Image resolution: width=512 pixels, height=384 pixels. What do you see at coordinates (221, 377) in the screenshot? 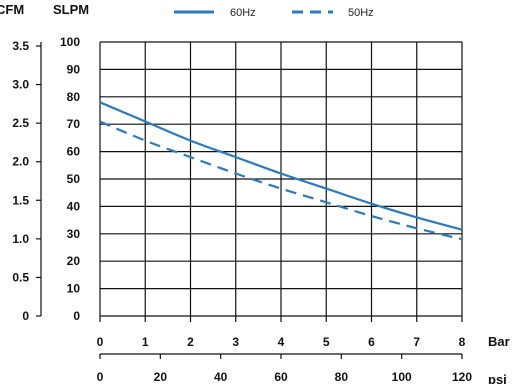
I see `psi-tick-label: 40` at bounding box center [221, 377].